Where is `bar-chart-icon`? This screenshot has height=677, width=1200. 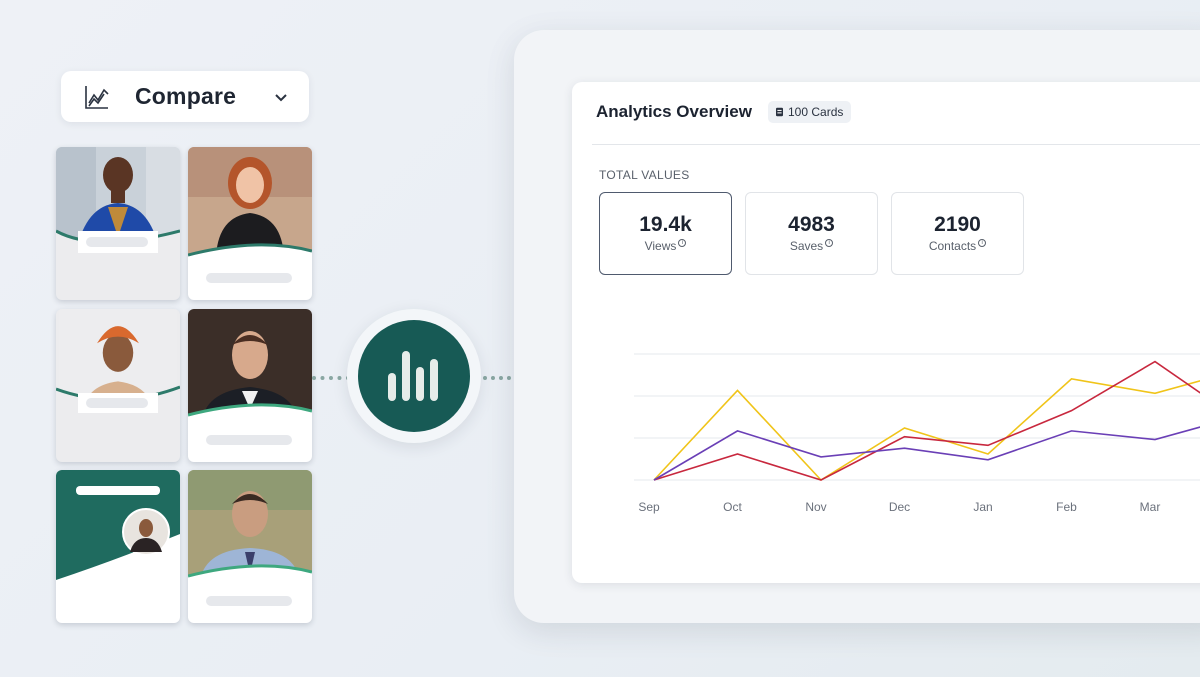 bar-chart-icon is located at coordinates (413, 376).